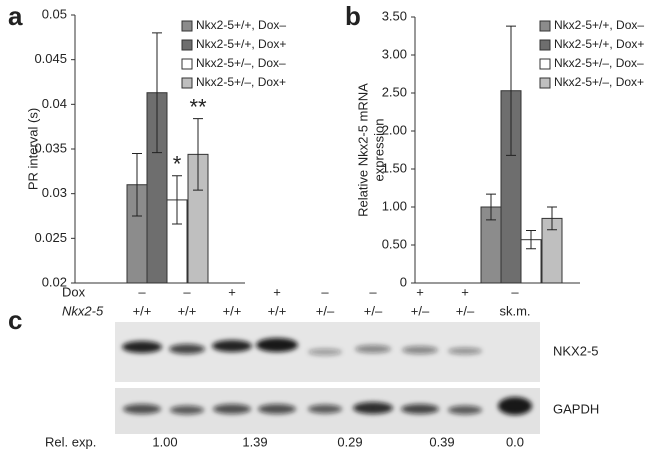 This screenshot has height=459, width=663. What do you see at coordinates (576, 408) in the screenshot?
I see `band-label: GAPDH` at bounding box center [576, 408].